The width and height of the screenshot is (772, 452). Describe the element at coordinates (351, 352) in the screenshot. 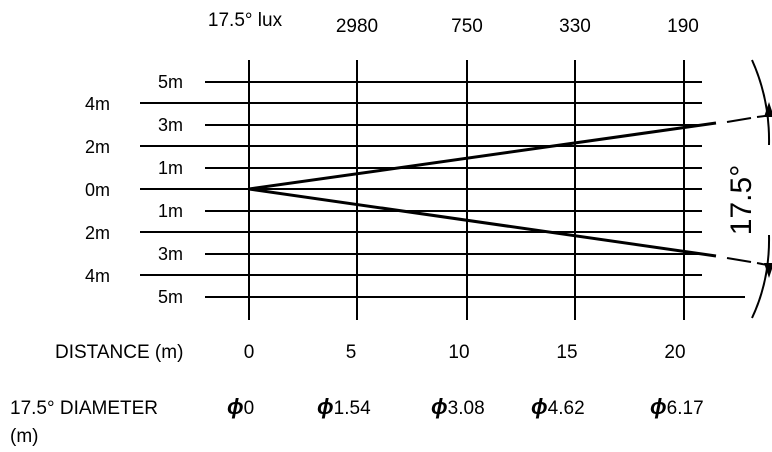

I see `distance-tick: 5` at that location.